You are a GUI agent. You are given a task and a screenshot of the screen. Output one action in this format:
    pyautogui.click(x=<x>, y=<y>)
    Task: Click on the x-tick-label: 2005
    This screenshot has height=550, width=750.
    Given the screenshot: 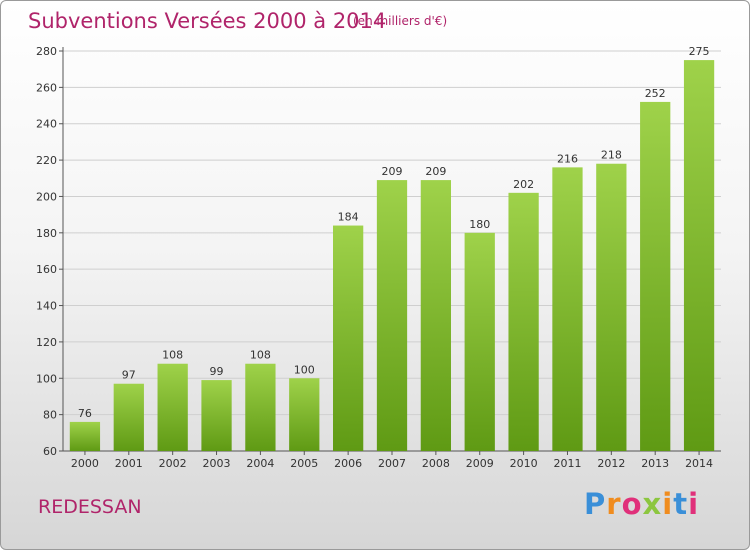 What is the action you would take?
    pyautogui.click(x=304, y=463)
    